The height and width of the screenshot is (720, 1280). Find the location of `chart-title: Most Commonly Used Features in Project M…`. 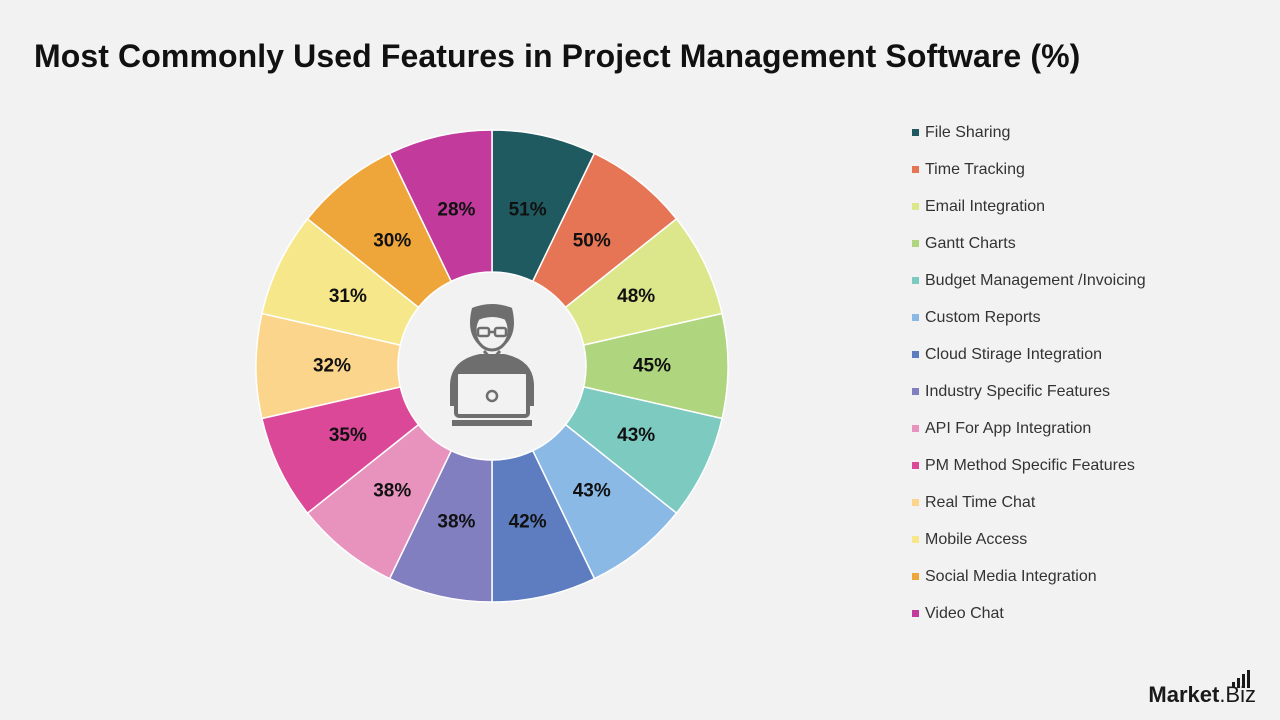

chart-title: Most Commonly Used Features in Project M… is located at coordinates (557, 56).